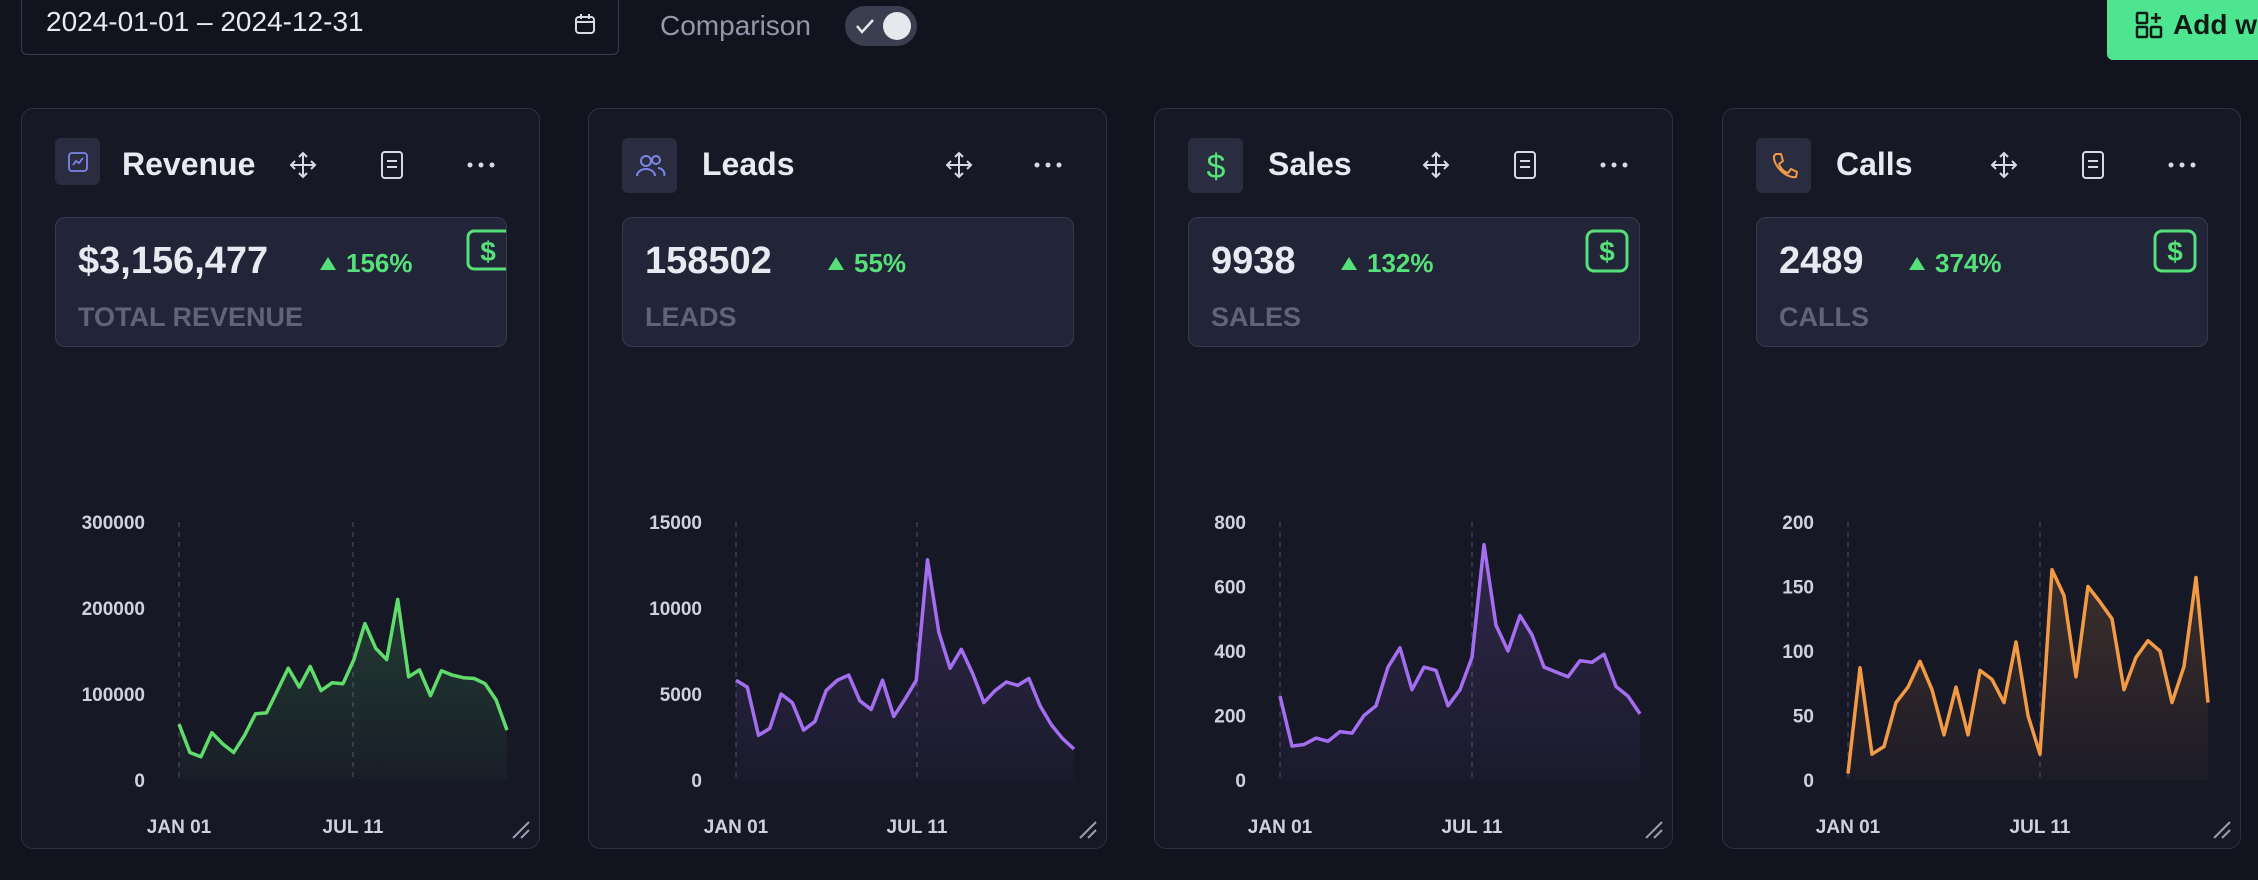 The image size is (2258, 880). I want to click on y-tick-label: 200000, so click(113, 609).